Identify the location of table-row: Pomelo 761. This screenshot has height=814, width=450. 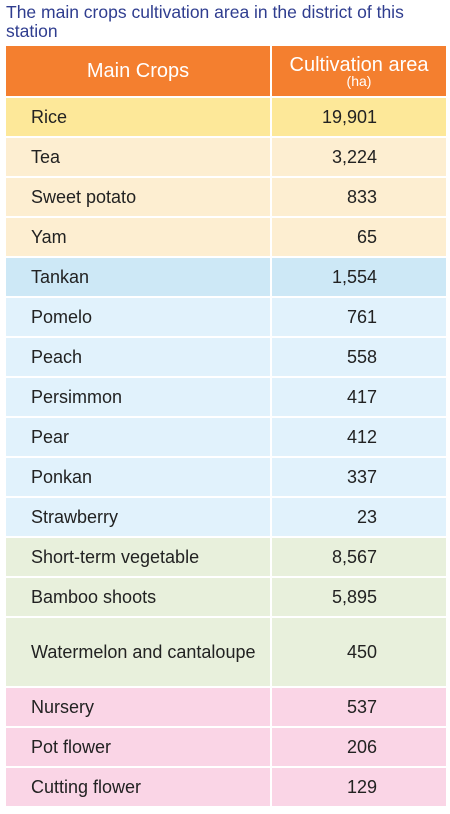
(226, 316).